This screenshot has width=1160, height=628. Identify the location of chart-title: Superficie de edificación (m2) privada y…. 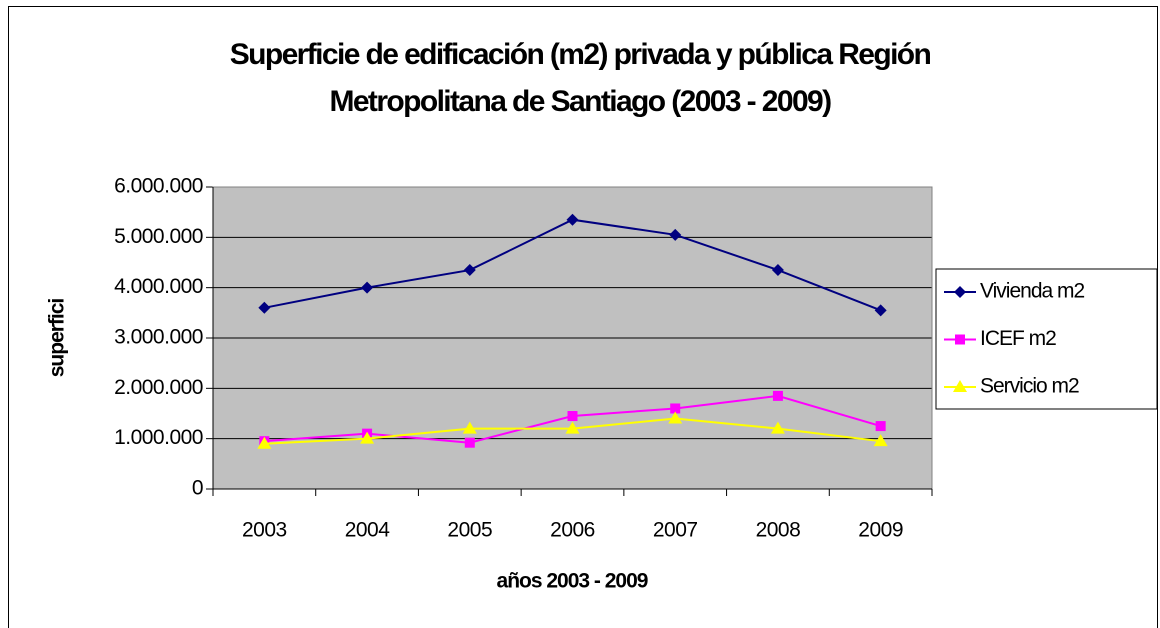
(580, 54).